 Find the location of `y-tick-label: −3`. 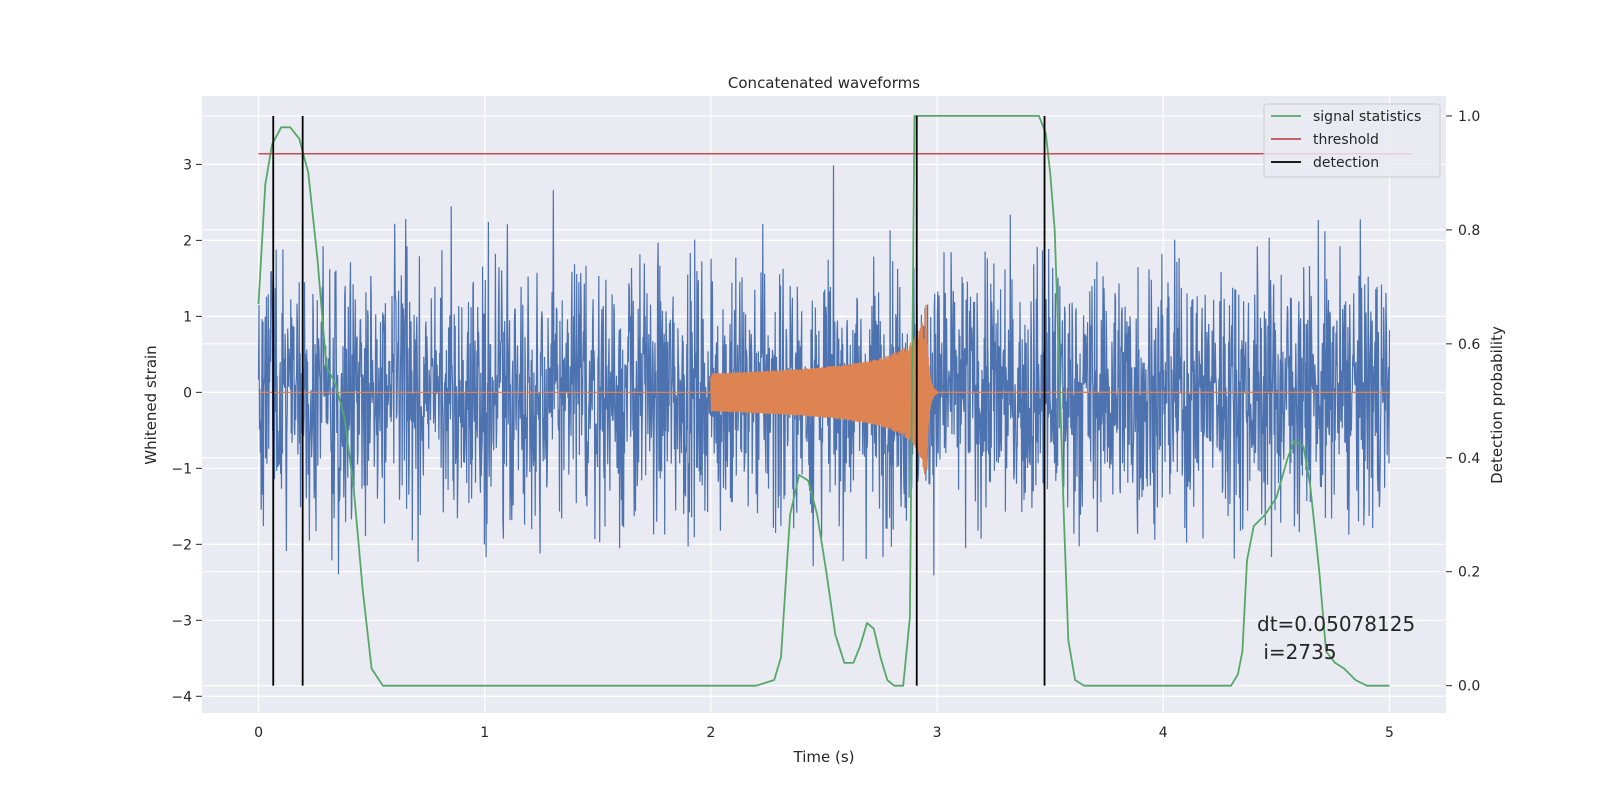

y-tick-label: −3 is located at coordinates (181, 621).